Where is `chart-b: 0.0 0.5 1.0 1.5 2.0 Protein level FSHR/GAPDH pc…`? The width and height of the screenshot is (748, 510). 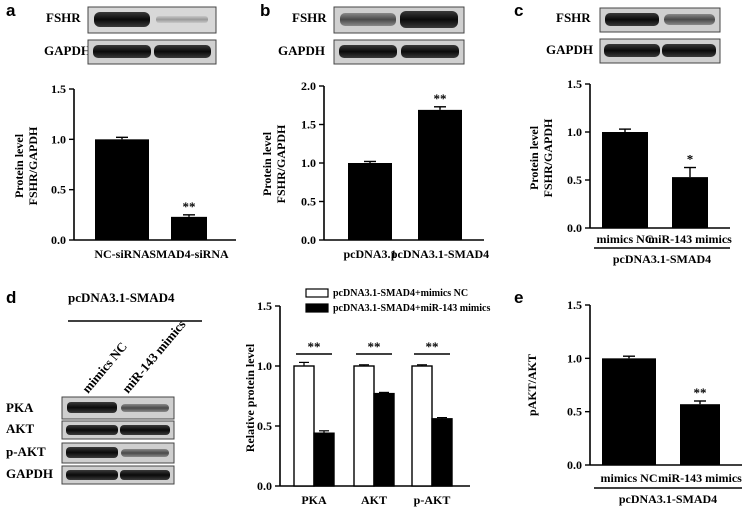 chart-b: 0.0 0.5 1.0 1.5 2.0 Protein level FSHR/GAPDH pc… is located at coordinates (374, 170).